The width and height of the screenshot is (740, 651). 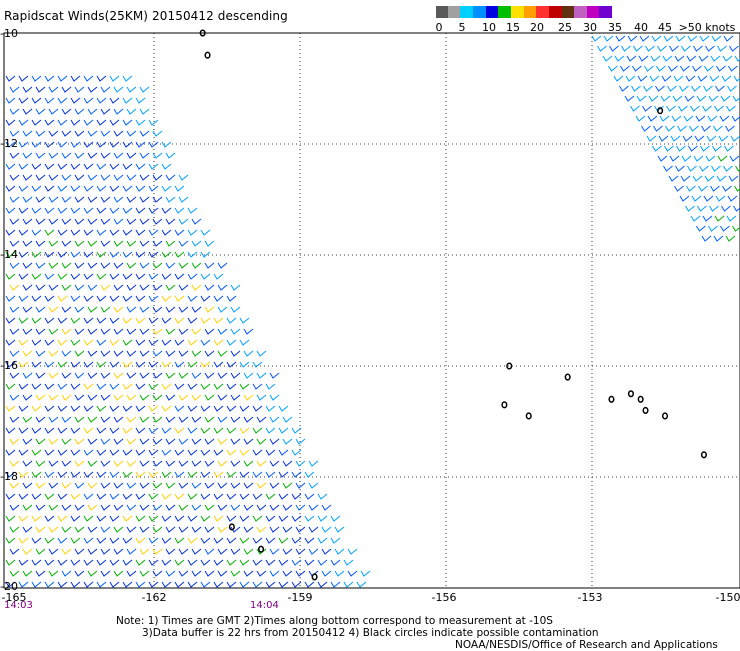 What do you see at coordinates (300, 597) in the screenshot?
I see `x-tick-159: -159` at bounding box center [300, 597].